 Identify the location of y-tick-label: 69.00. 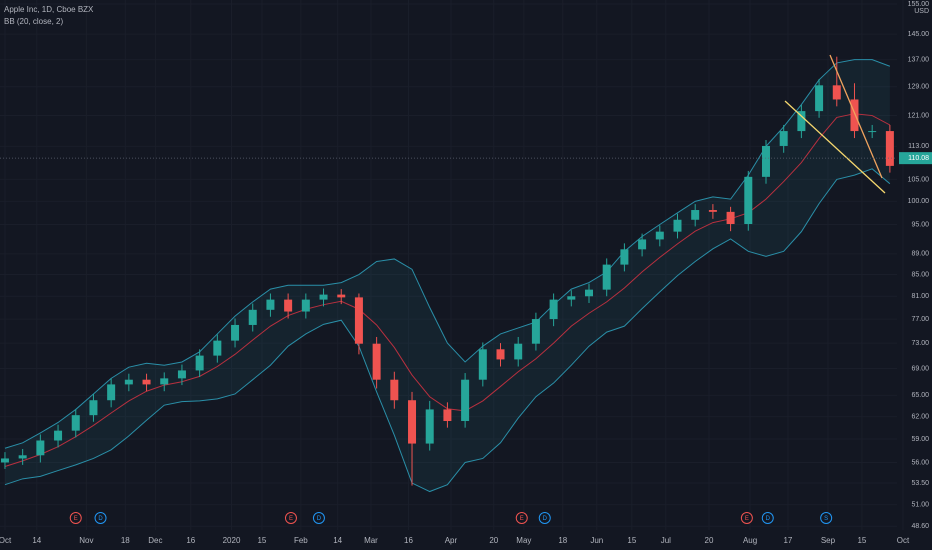
(920, 368).